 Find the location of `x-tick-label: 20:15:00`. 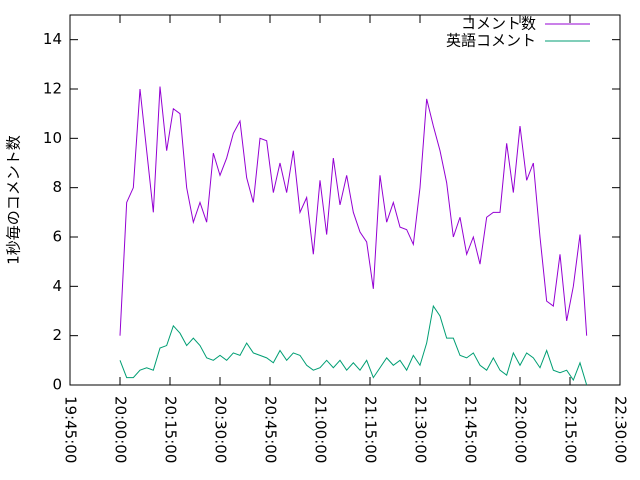

x-tick-label: 20:15:00 is located at coordinates (171, 429).